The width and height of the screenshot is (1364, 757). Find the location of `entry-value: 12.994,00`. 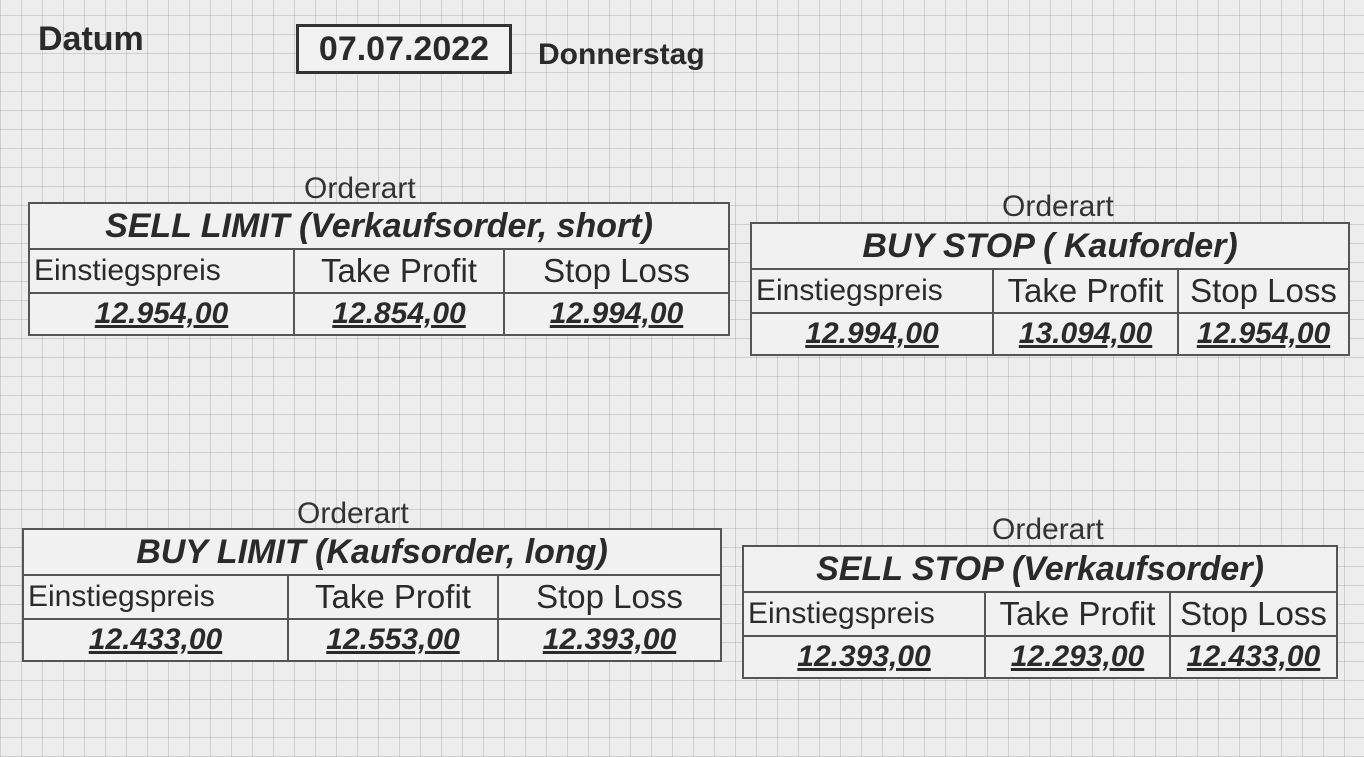

entry-value: 12.994,00 is located at coordinates (872, 334).